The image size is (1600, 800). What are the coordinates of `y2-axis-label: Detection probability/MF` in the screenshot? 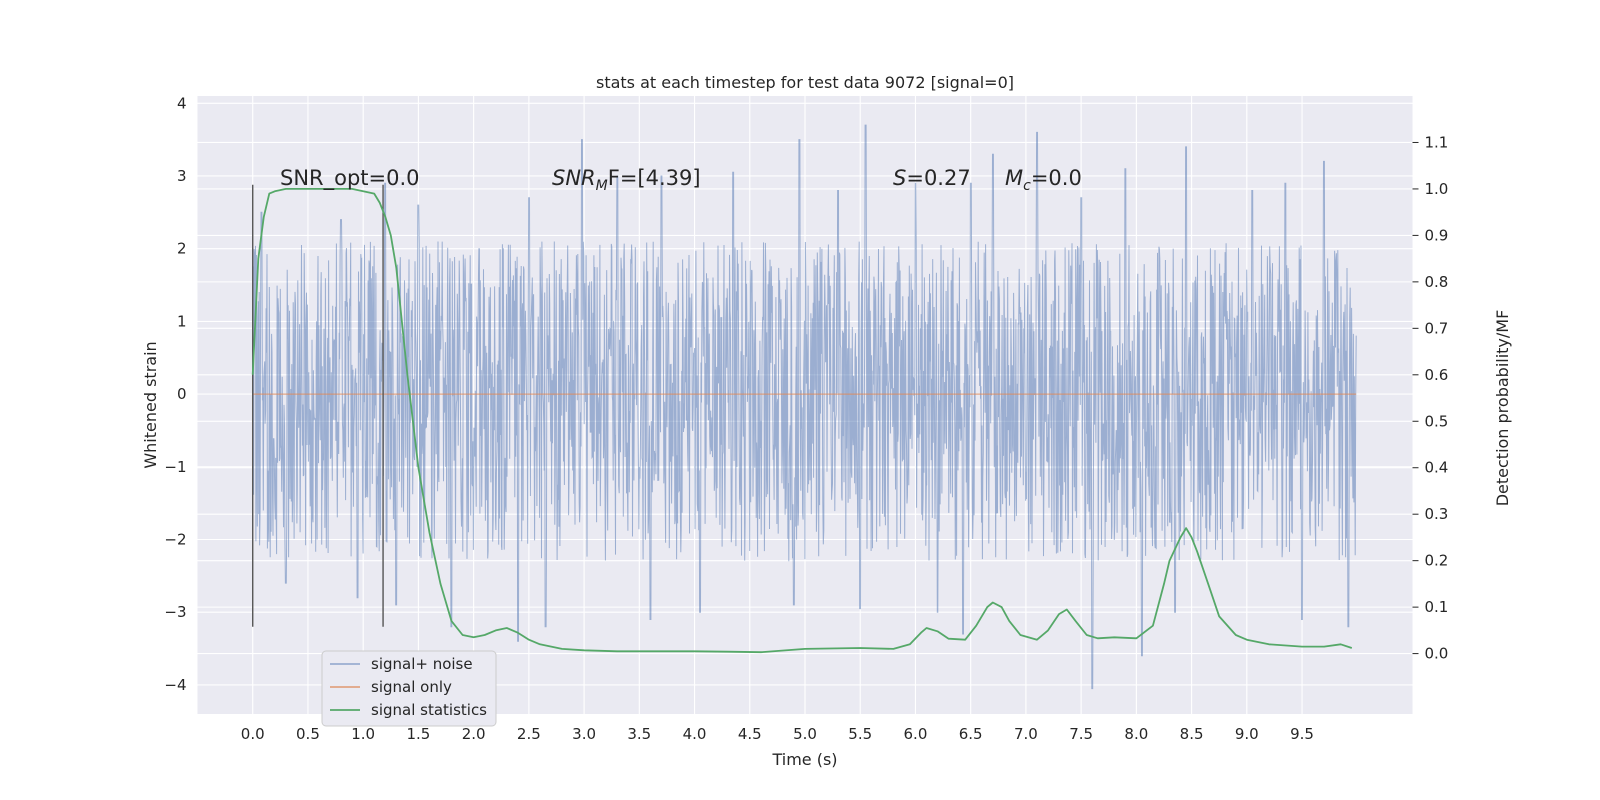 It's located at (1502, 408).